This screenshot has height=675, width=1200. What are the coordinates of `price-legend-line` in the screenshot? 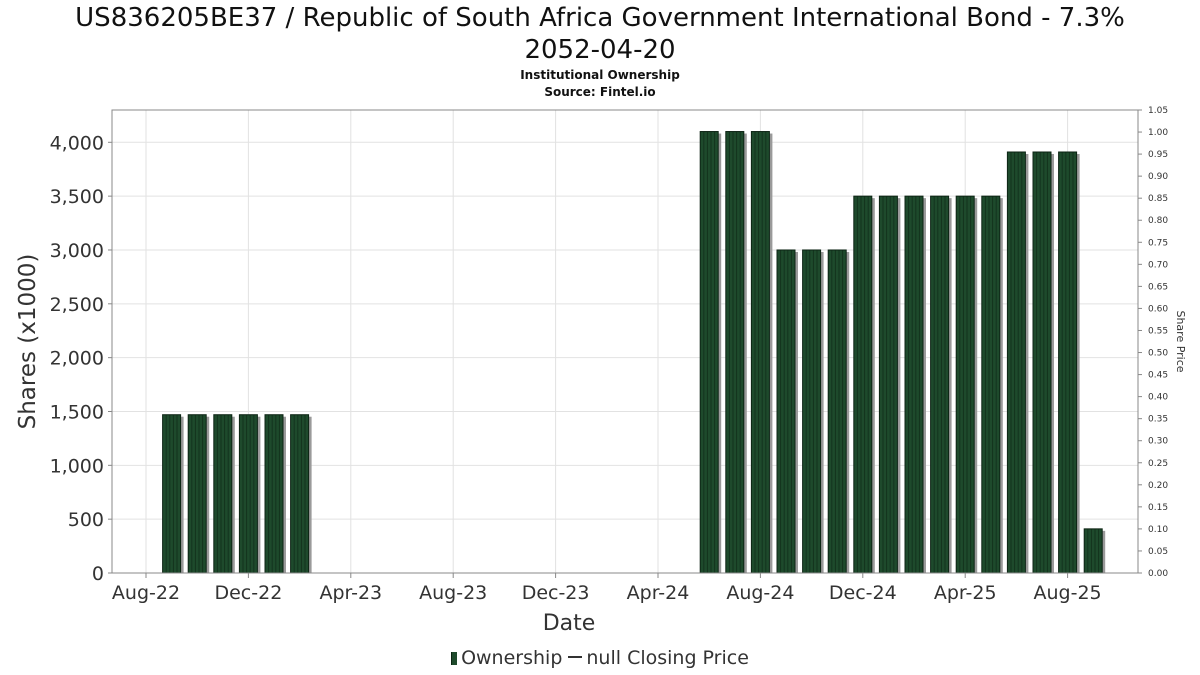 It's located at (575, 657).